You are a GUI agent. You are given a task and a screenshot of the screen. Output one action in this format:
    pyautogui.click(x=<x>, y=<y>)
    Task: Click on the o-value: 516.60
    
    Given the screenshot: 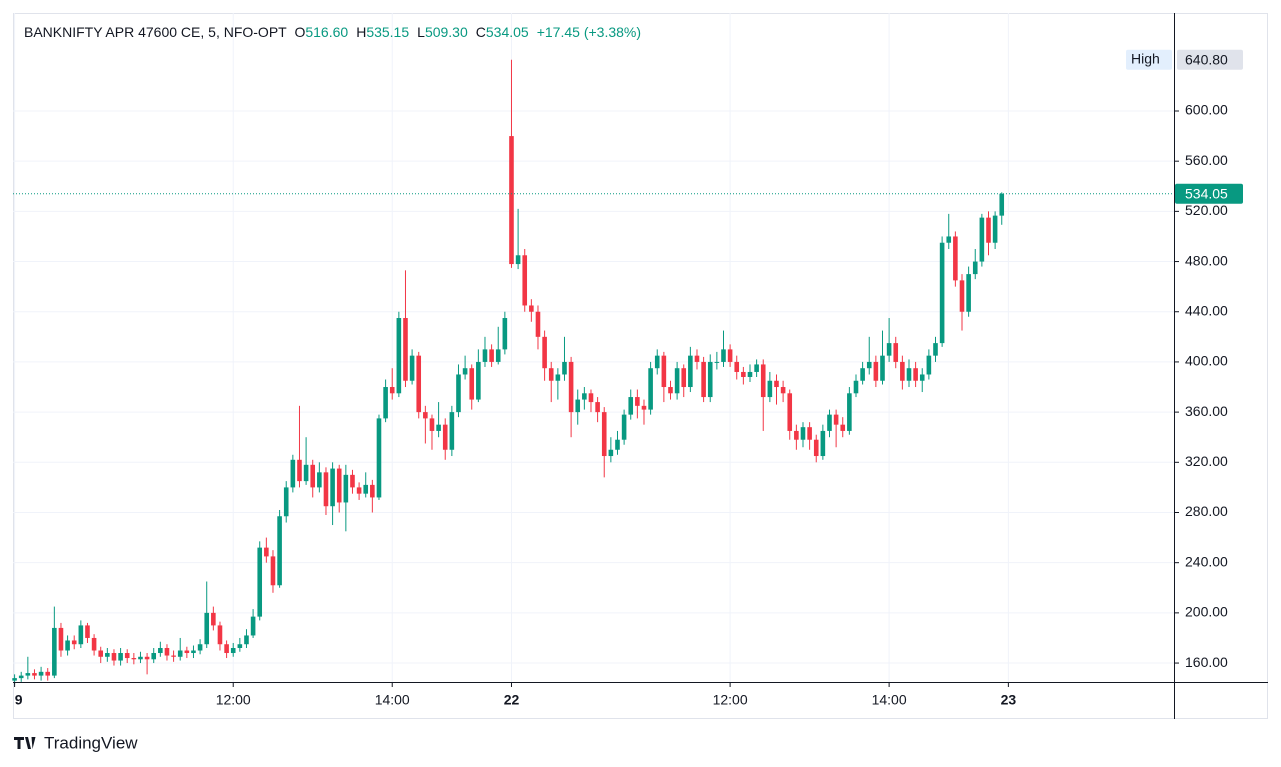 What is the action you would take?
    pyautogui.click(x=326, y=32)
    